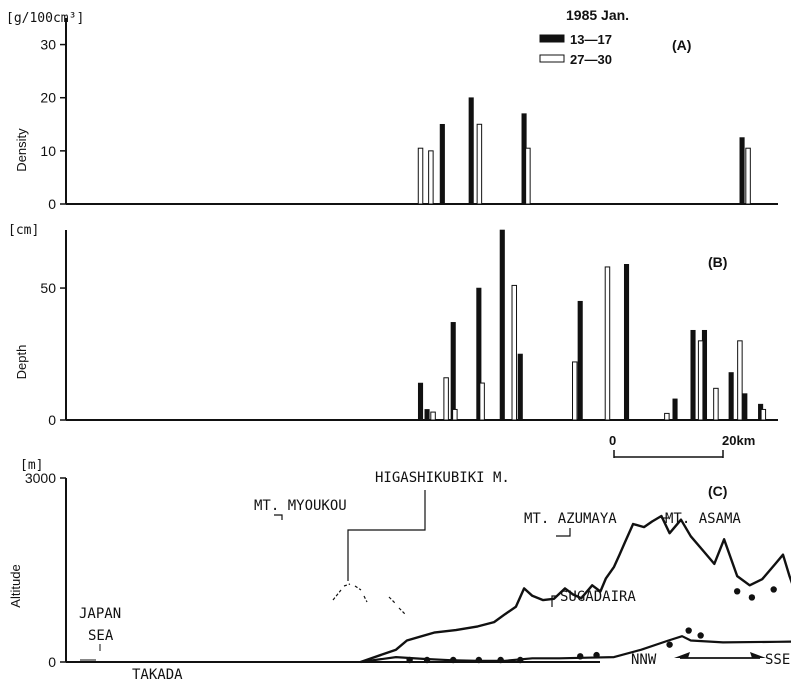  Describe the element at coordinates (48, 98) in the screenshot. I see `panel-panelA-ytick-label: 20` at that location.